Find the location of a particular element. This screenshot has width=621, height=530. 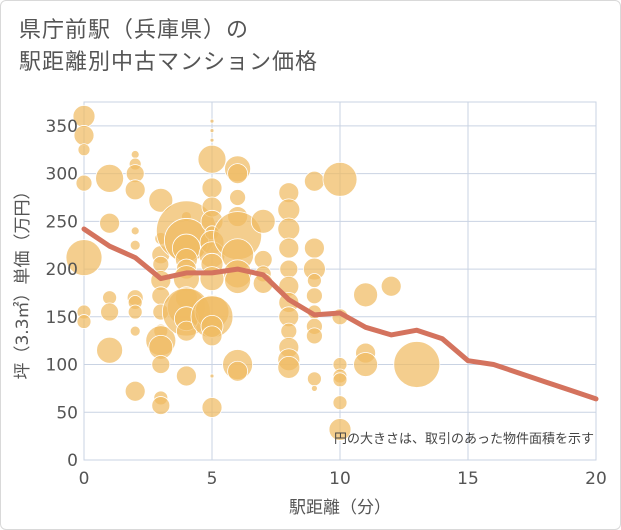

chart-title-line-1: 県庁前駅（兵庫県）の is located at coordinates (134, 30).